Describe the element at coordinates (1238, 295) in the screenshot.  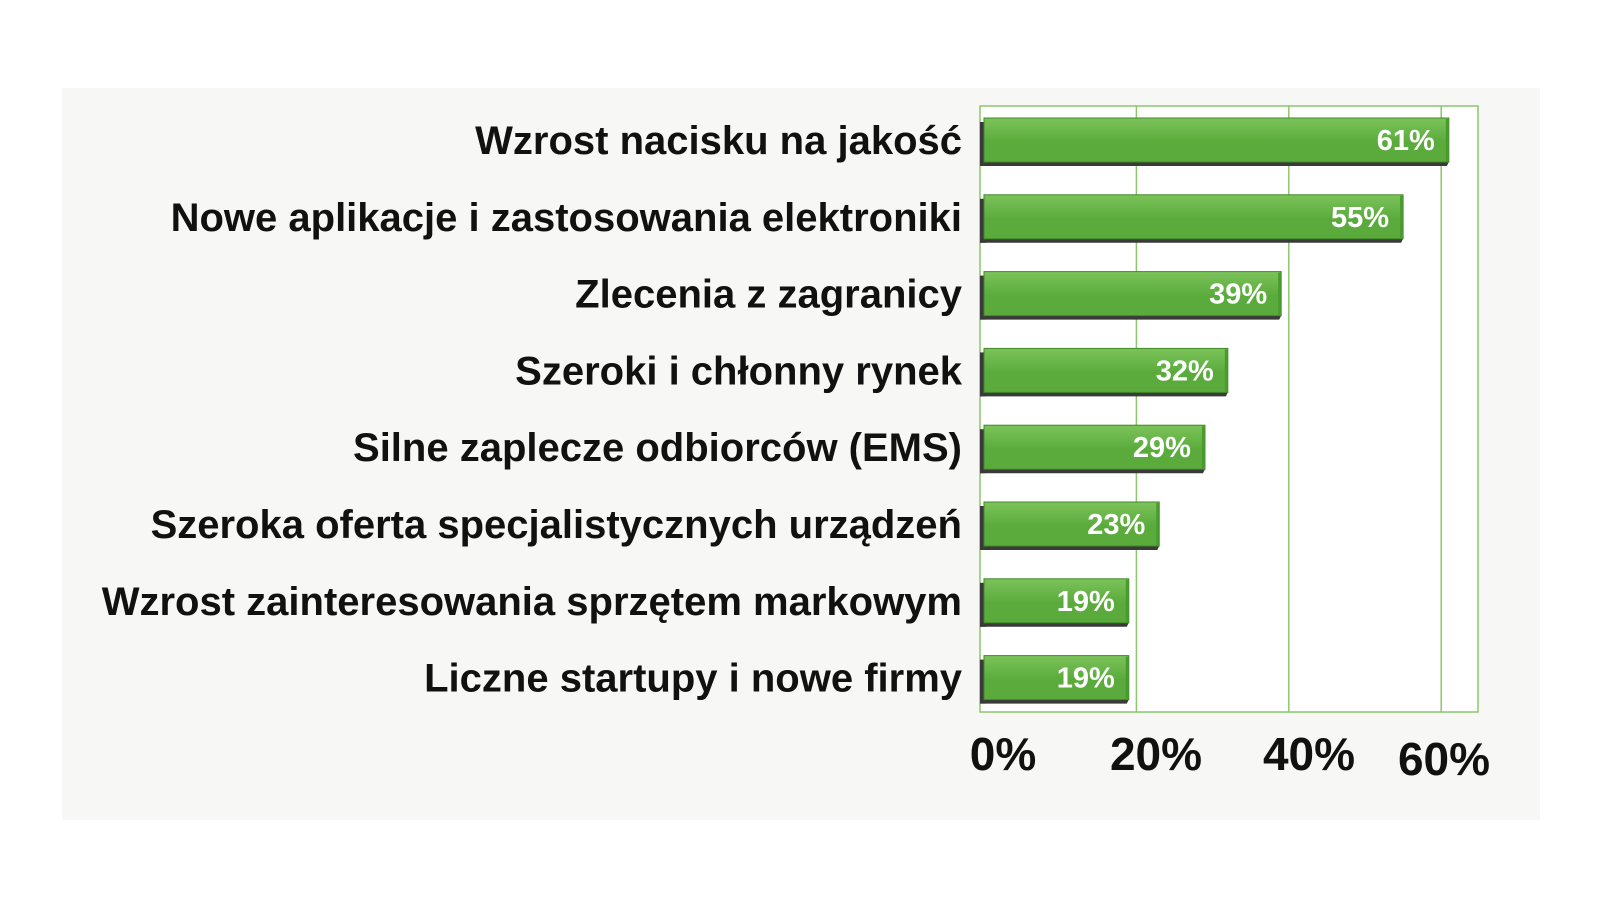
I see `value-label: 39%` at that location.